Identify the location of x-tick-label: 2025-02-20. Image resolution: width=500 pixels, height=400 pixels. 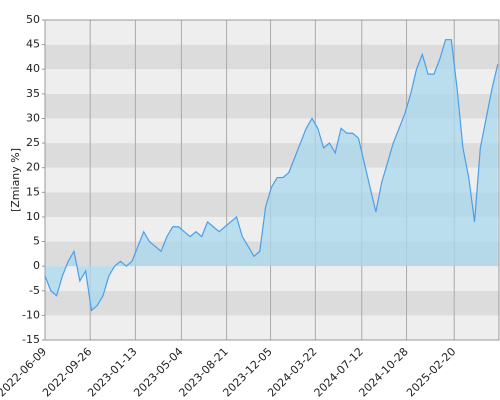
(431, 372).